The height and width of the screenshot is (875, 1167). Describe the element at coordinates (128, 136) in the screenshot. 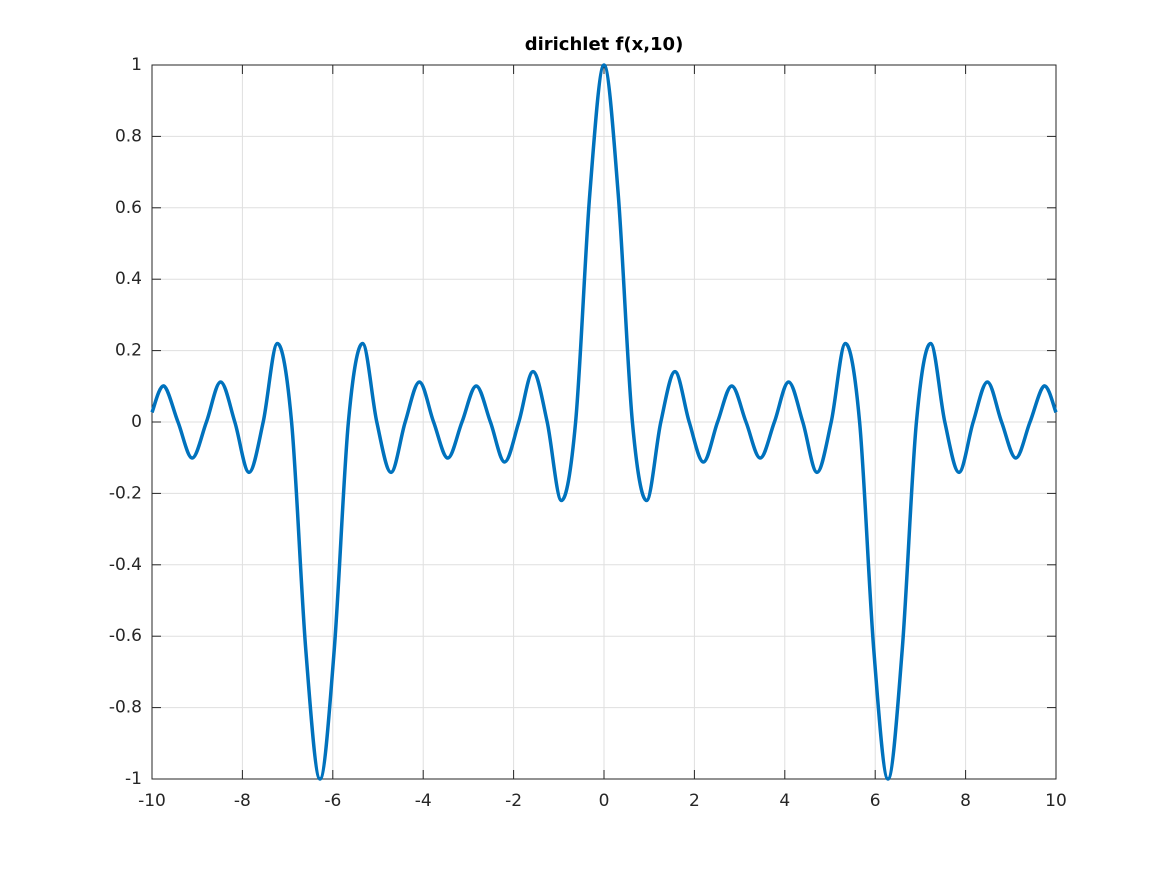

I see `y-tick-label: 0.8` at that location.